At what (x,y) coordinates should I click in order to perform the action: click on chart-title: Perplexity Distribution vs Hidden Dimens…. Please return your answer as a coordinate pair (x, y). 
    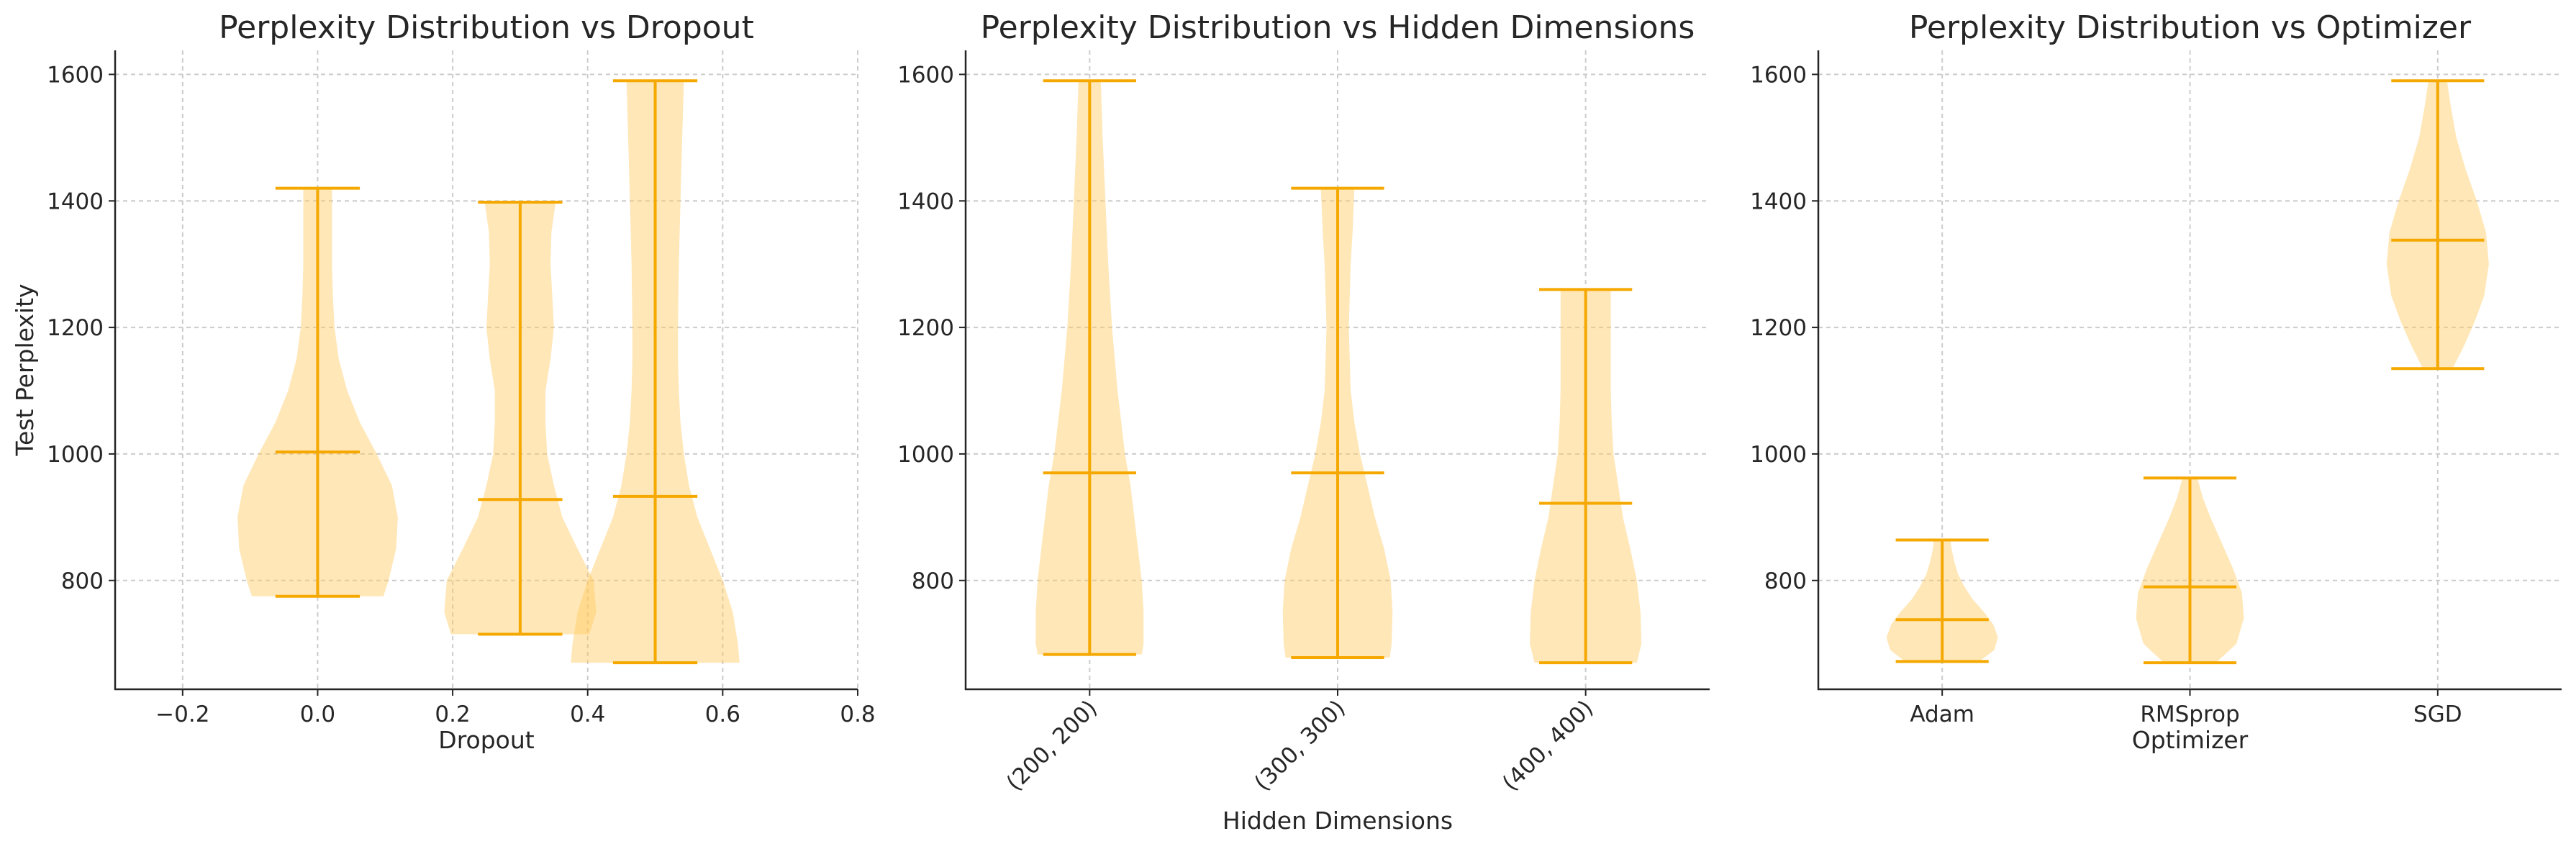
    Looking at the image, I should click on (1338, 28).